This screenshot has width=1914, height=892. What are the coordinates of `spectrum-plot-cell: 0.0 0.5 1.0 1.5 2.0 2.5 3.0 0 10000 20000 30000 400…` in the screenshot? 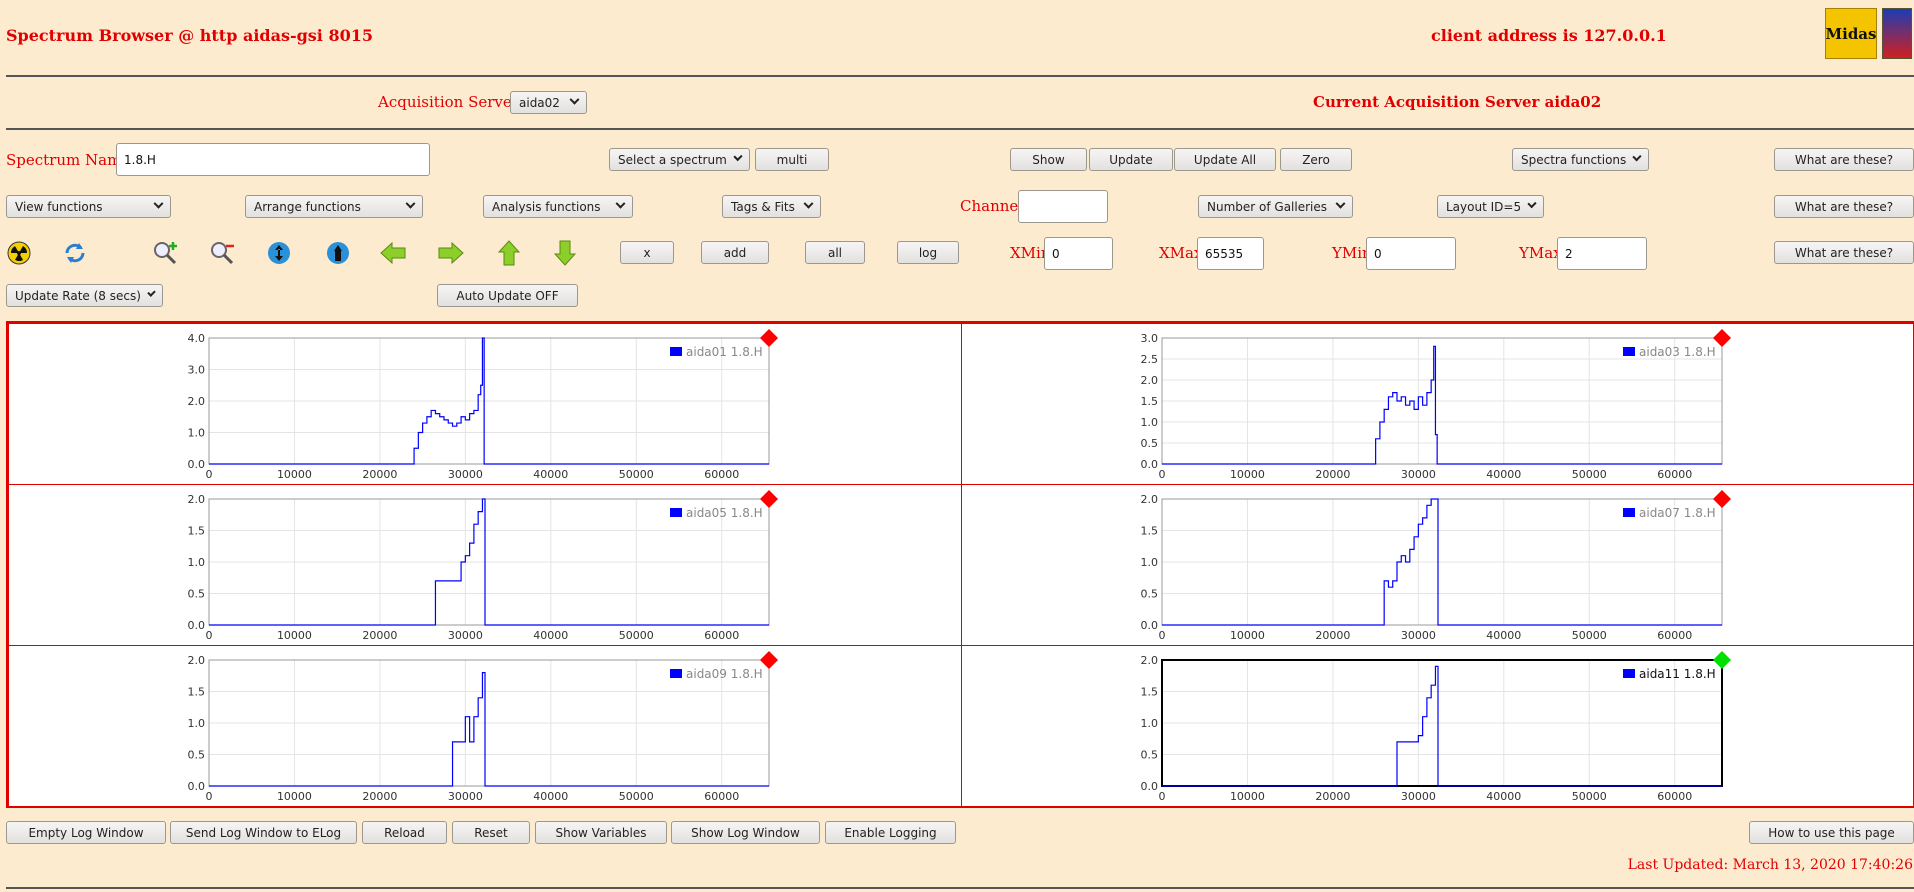 It's located at (1437, 404).